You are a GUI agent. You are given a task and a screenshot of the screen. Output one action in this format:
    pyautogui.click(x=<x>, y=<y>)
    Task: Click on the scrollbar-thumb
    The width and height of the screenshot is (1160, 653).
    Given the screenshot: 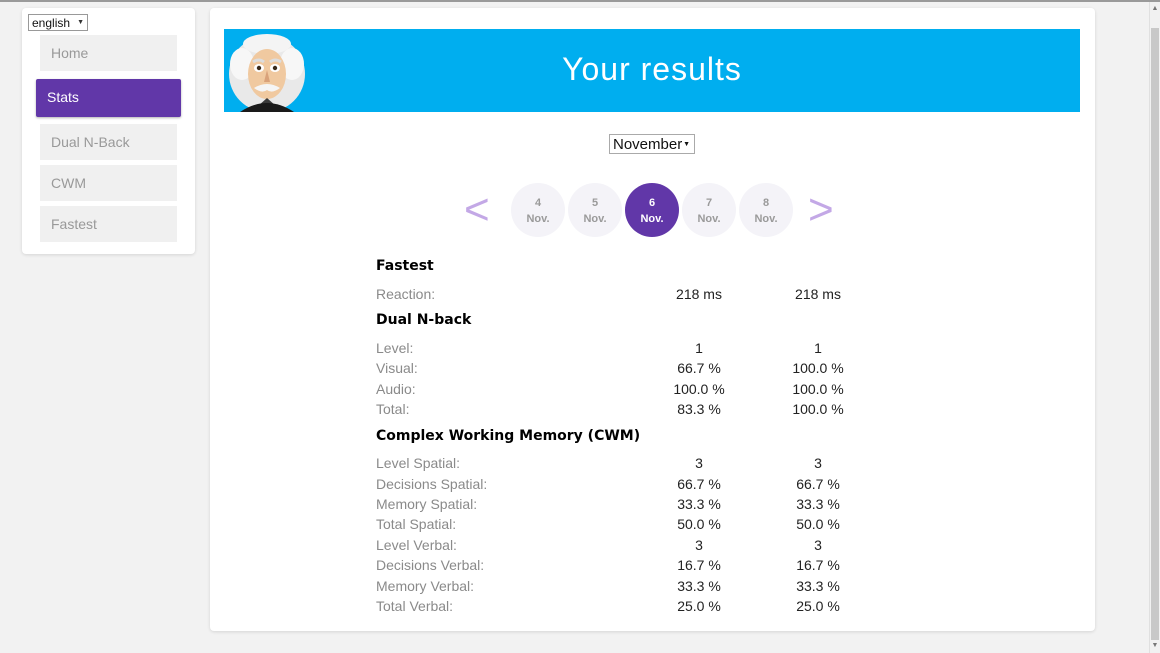 What is the action you would take?
    pyautogui.click(x=1155, y=334)
    